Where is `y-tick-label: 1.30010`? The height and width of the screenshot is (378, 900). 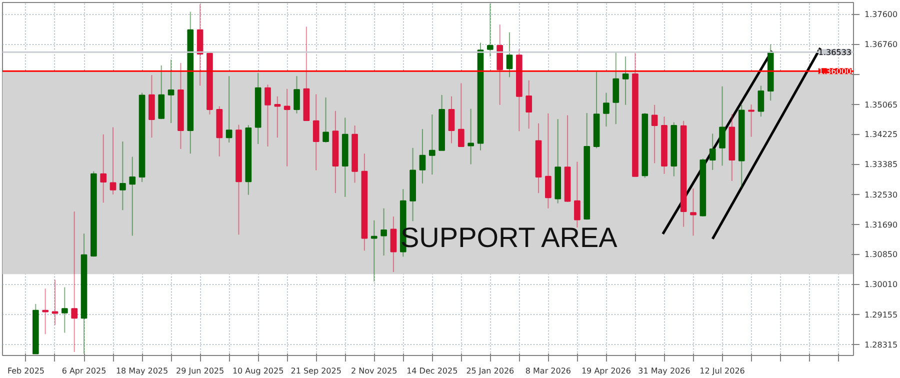
y-tick-label: 1.30010 is located at coordinates (881, 285).